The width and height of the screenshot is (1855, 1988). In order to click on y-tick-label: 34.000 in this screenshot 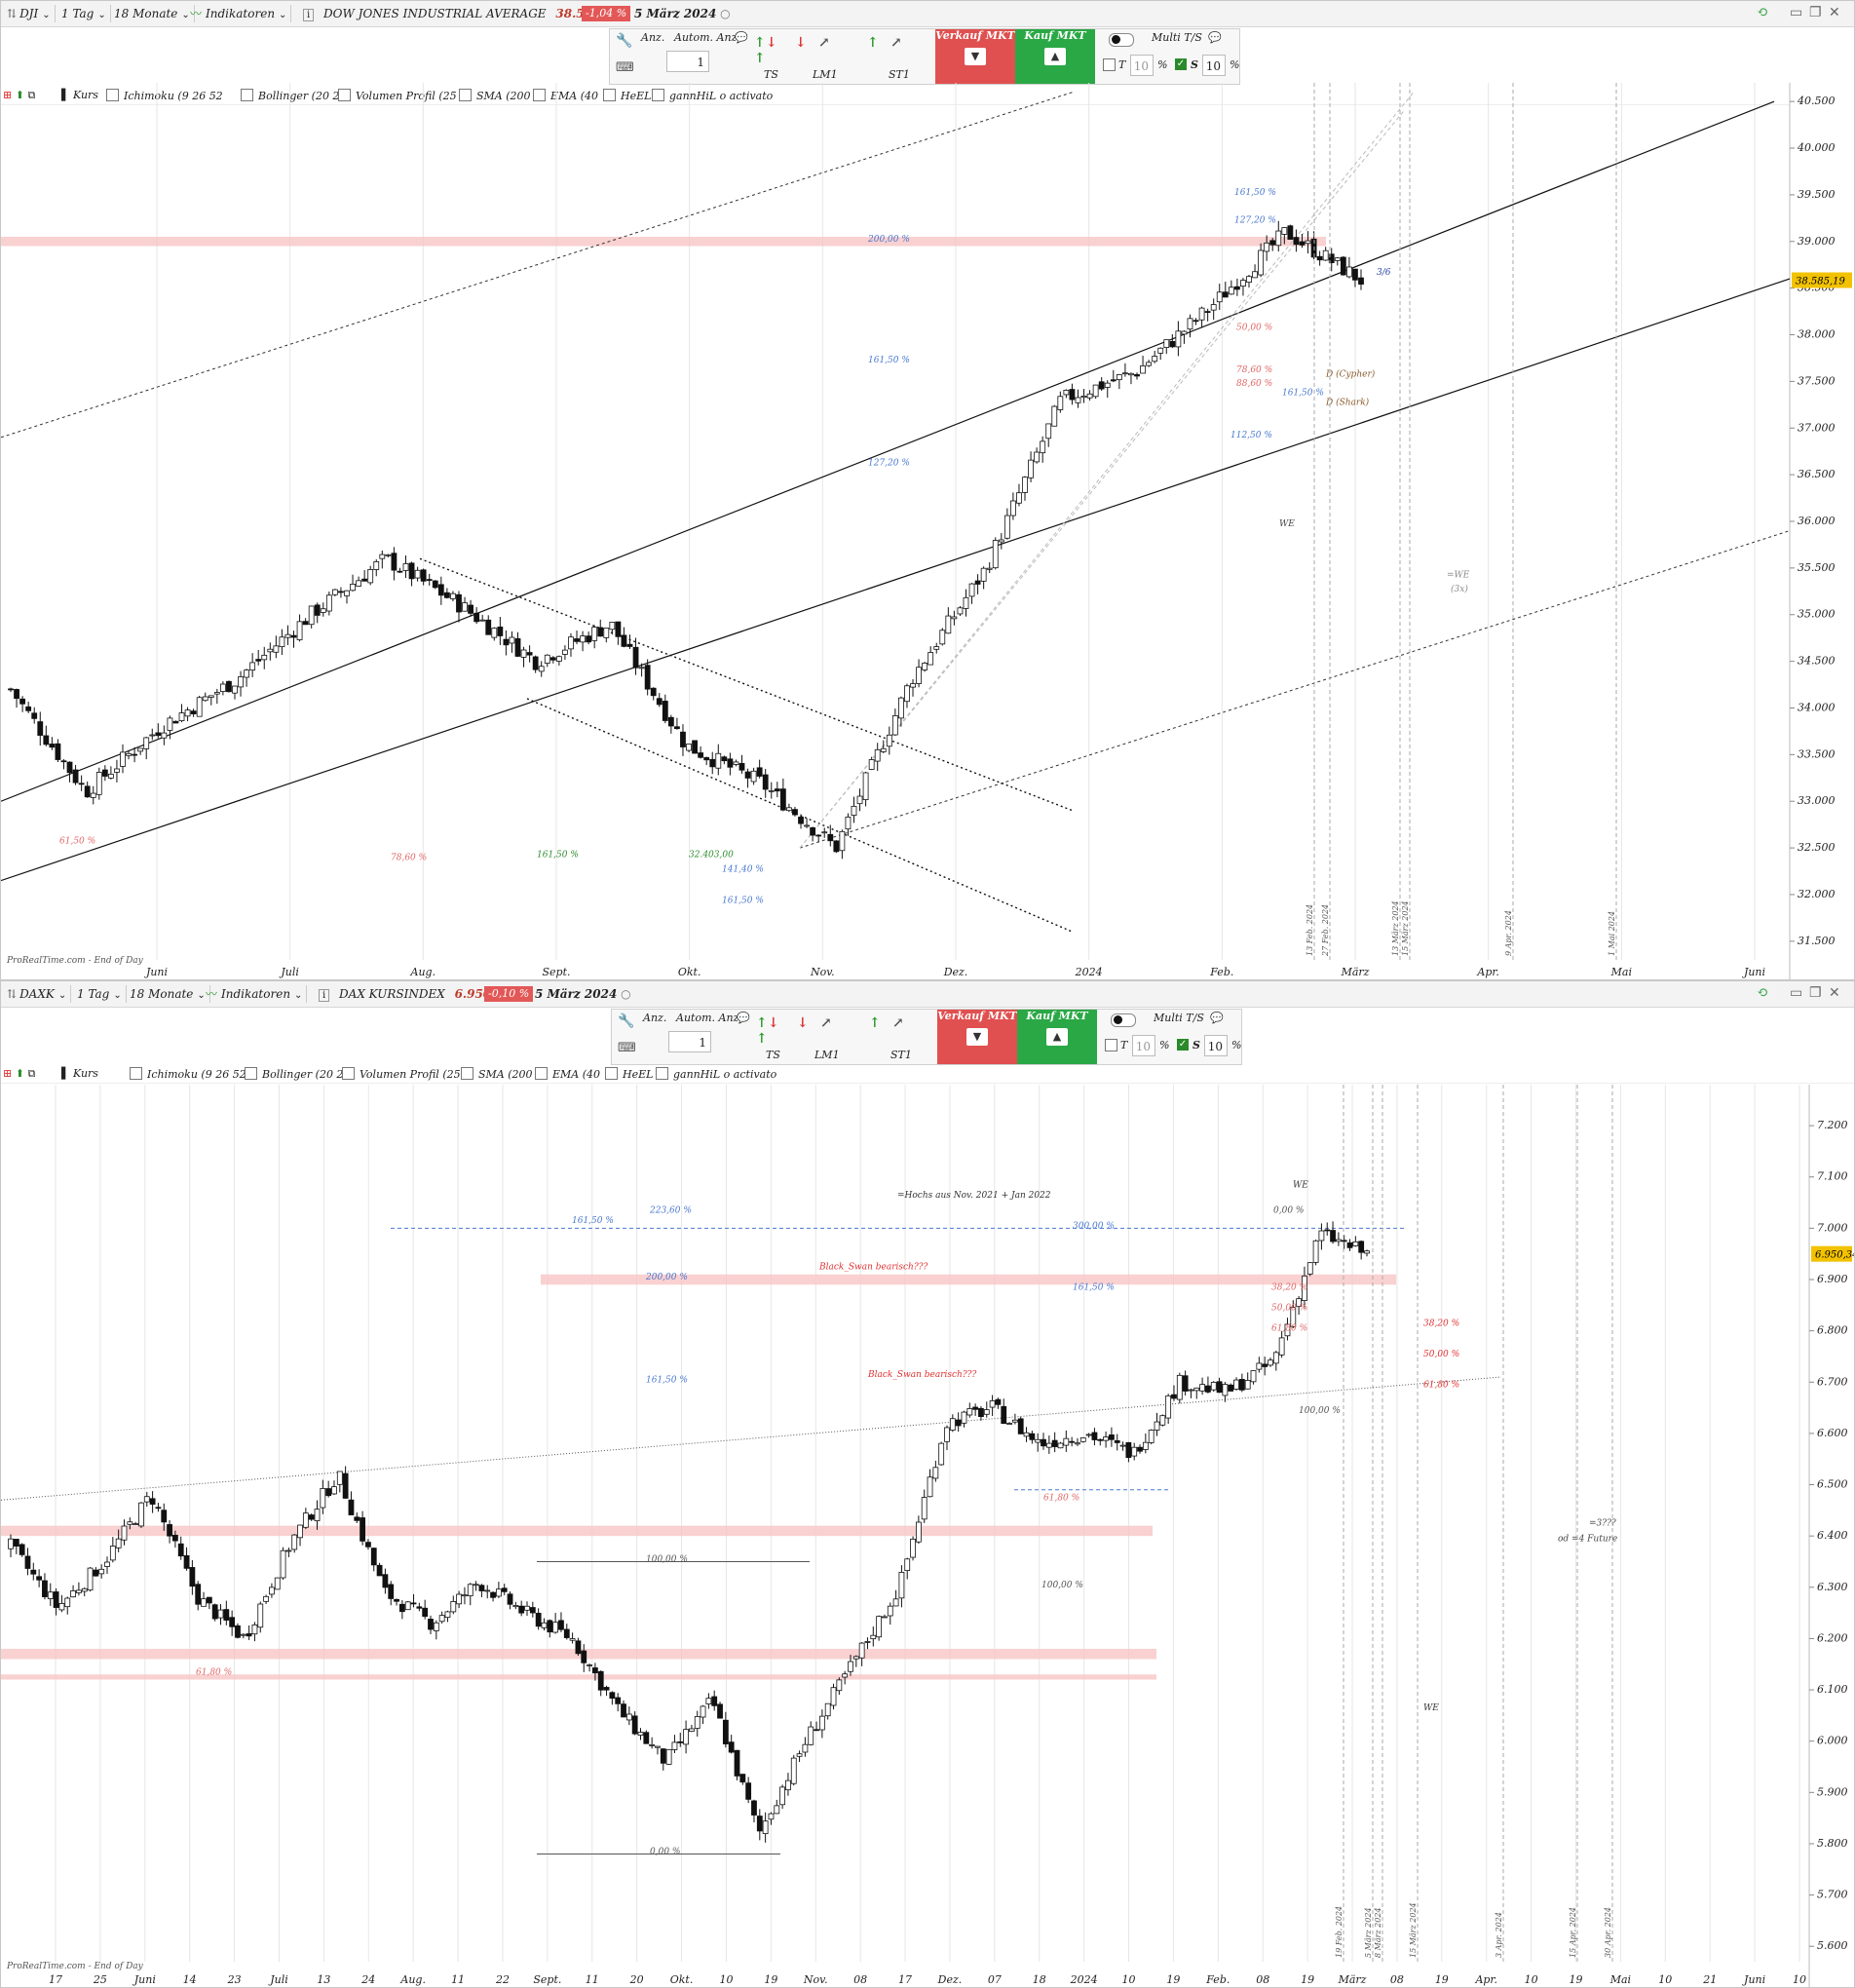, I will do `click(1817, 707)`.